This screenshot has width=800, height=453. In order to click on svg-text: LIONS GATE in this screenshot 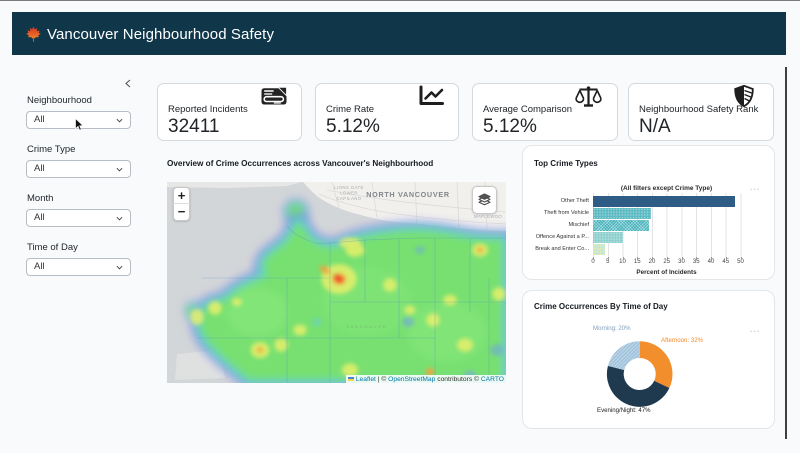, I will do `click(348, 187)`.